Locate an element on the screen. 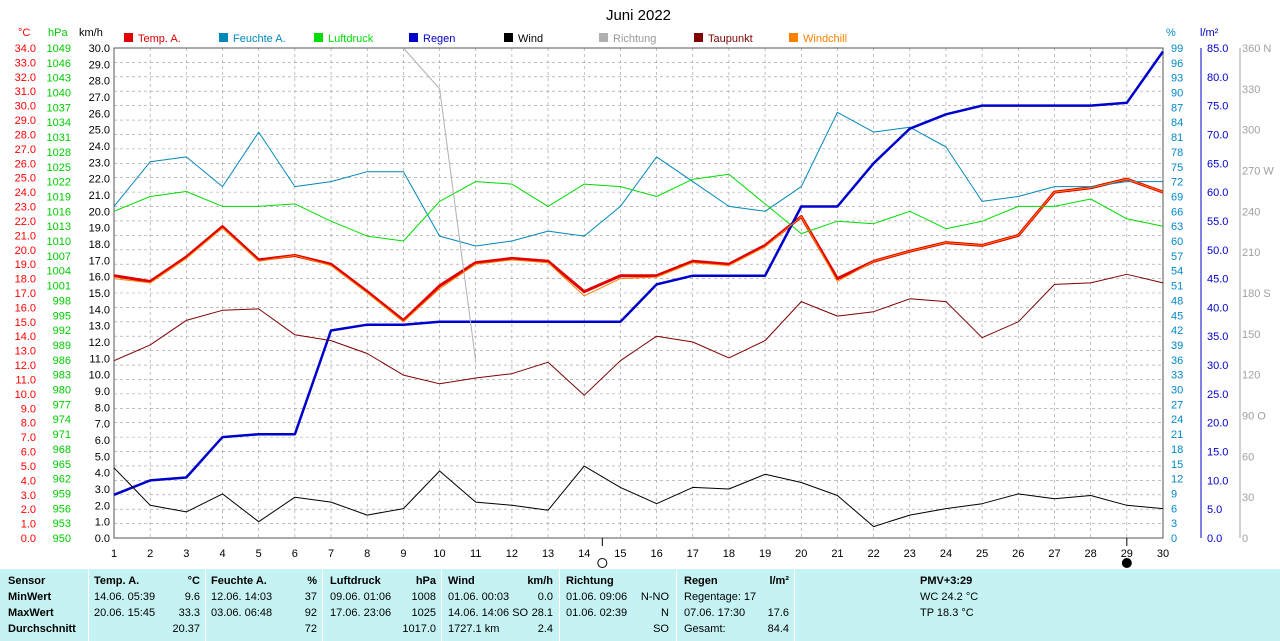 This screenshot has height=641, width=1280. direction-tick-label: 270 W is located at coordinates (1258, 172).